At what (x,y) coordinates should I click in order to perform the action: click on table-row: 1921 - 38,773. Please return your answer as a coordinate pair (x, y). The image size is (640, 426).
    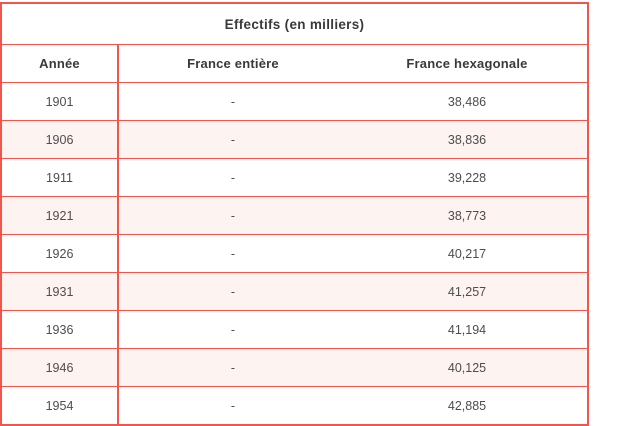
    Looking at the image, I should click on (294, 215).